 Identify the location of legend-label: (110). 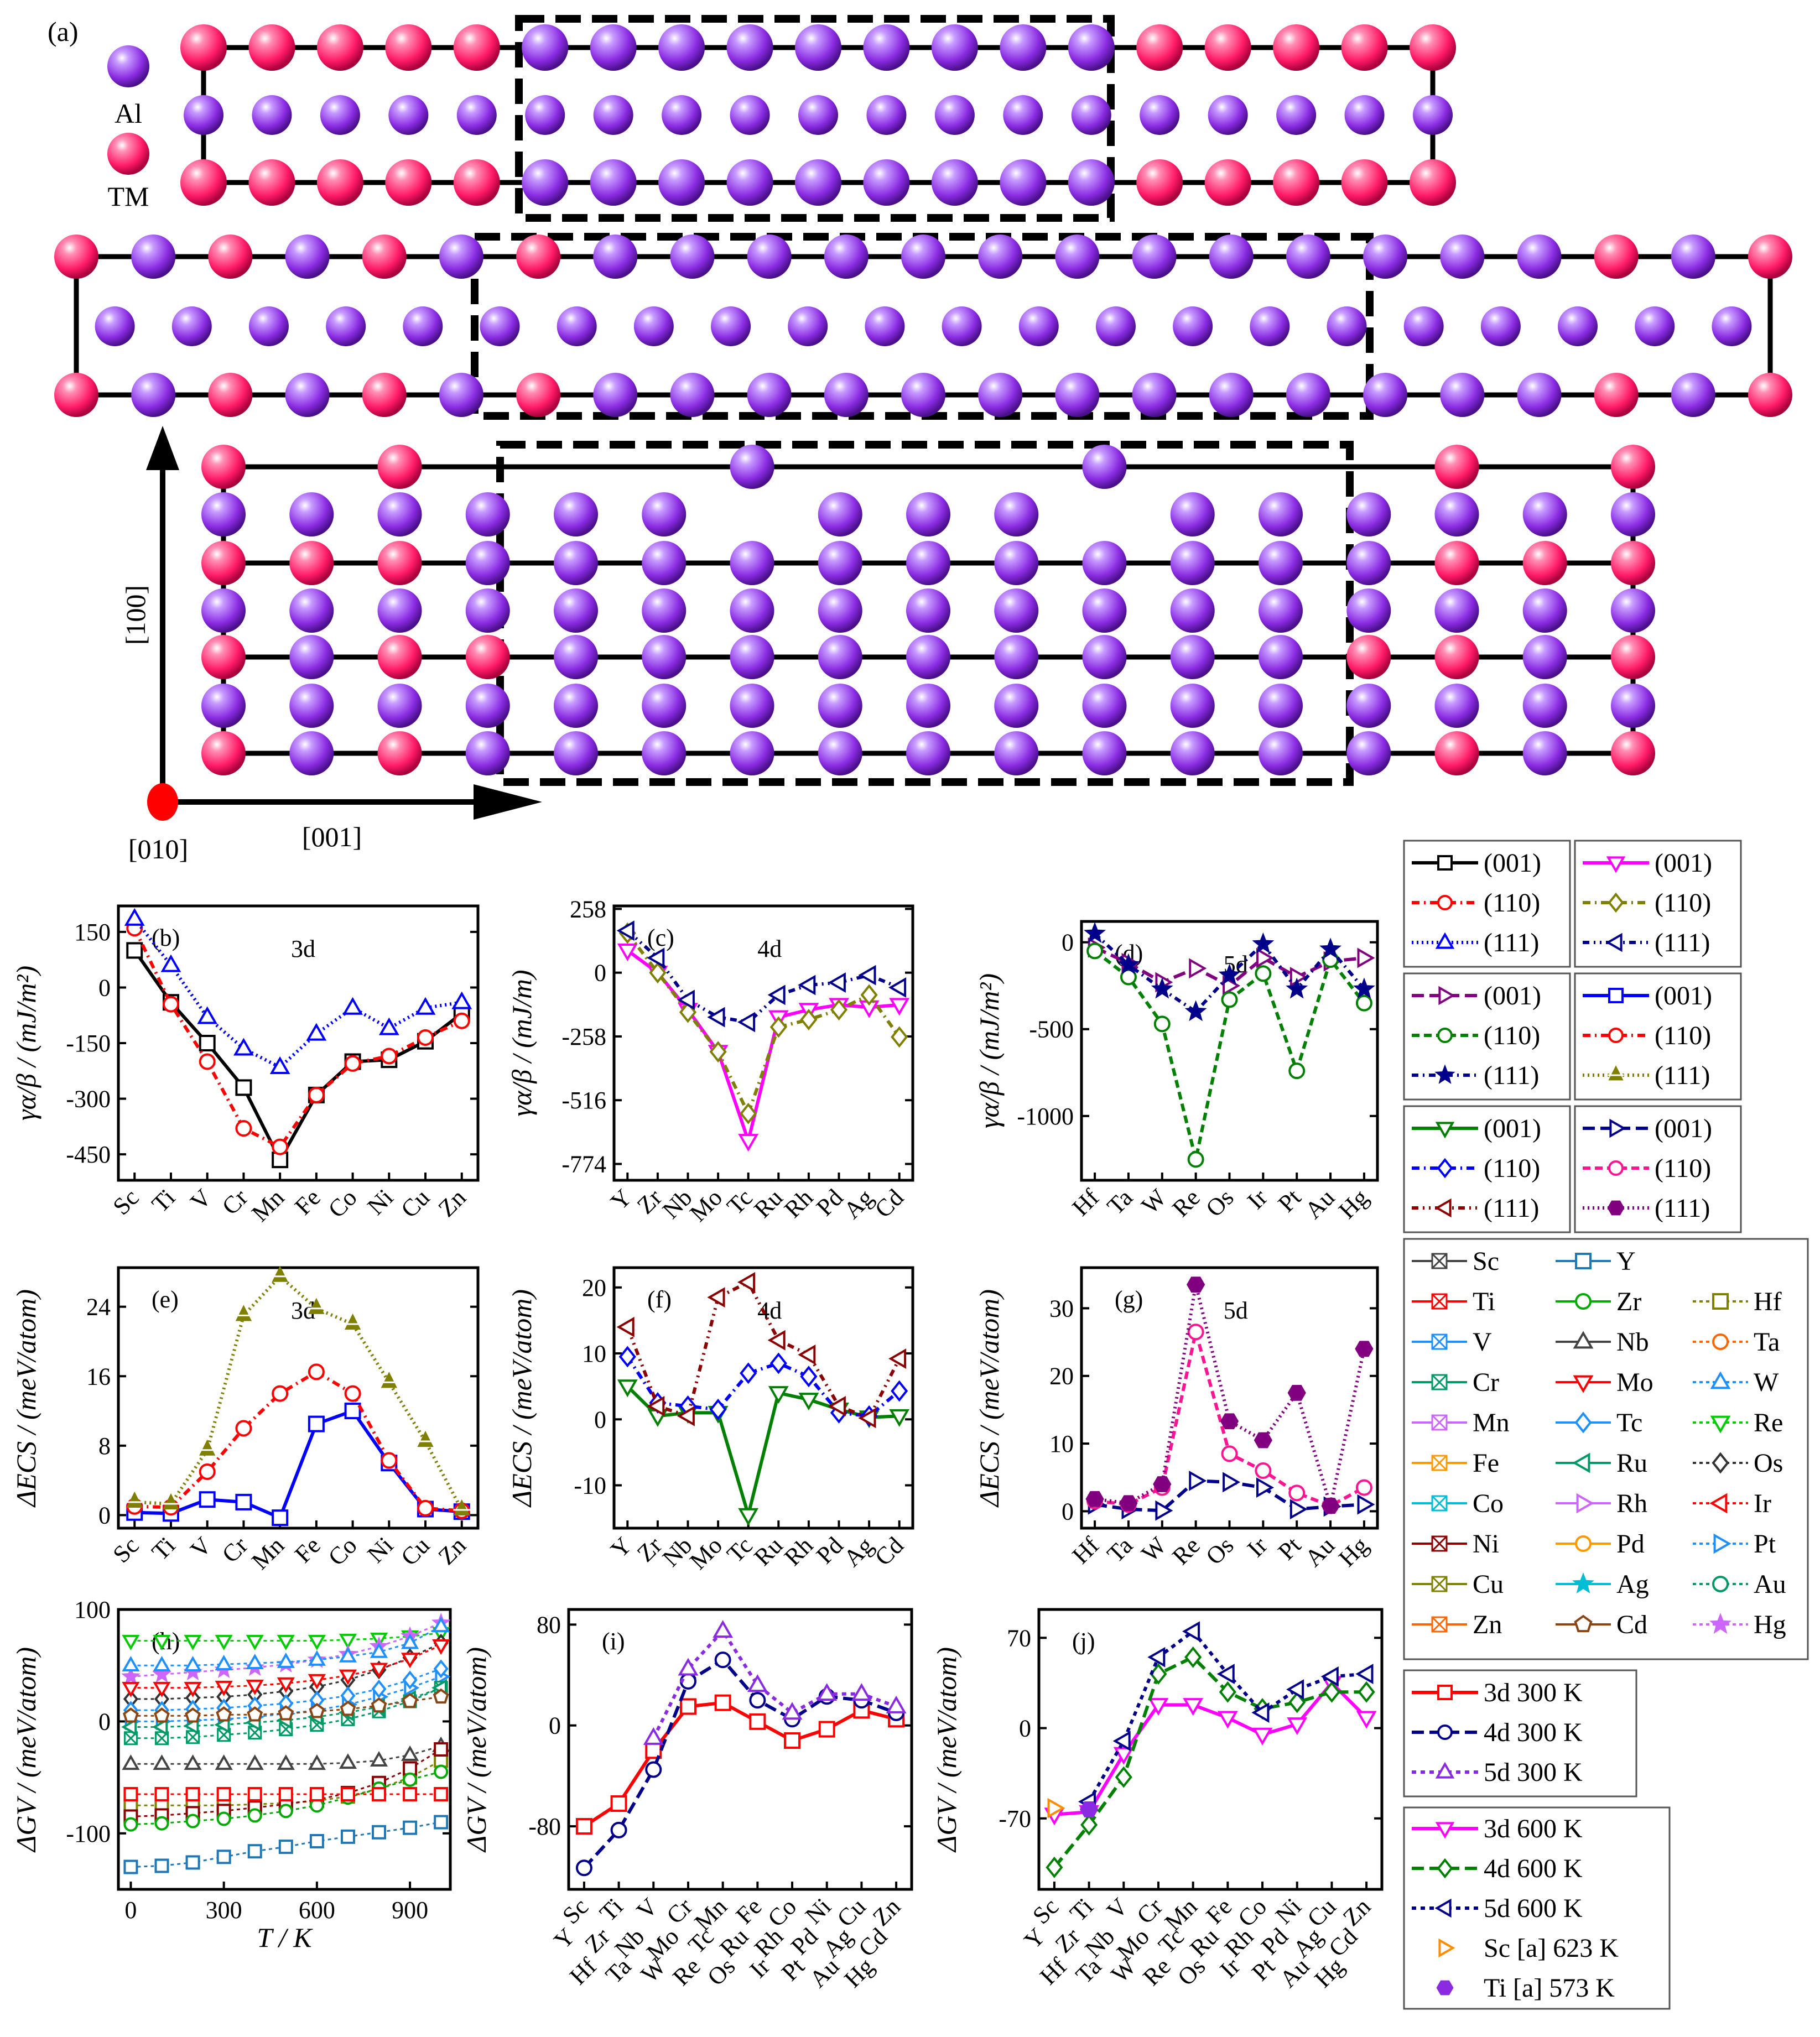
(1512, 903).